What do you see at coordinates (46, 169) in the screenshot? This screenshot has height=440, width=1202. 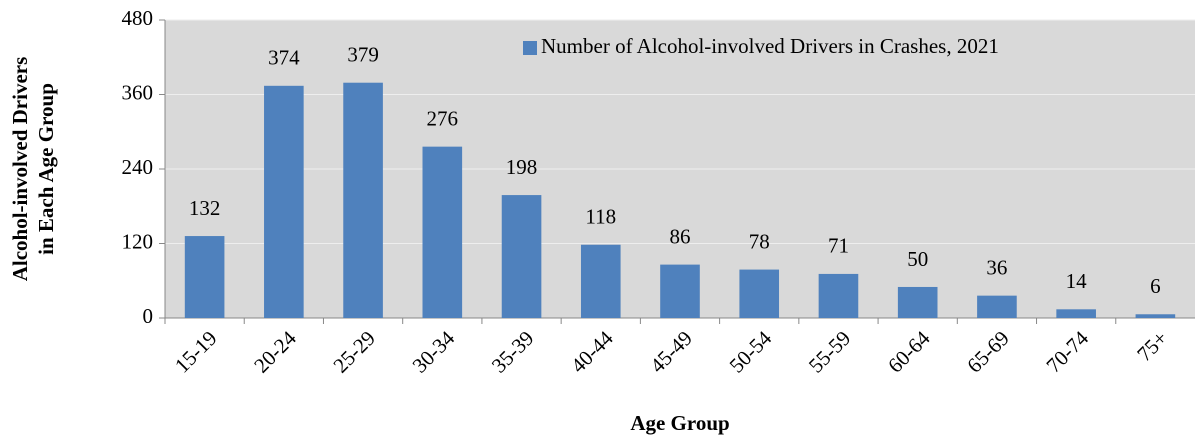 I see `y-axis-label: in Each Age Group` at bounding box center [46, 169].